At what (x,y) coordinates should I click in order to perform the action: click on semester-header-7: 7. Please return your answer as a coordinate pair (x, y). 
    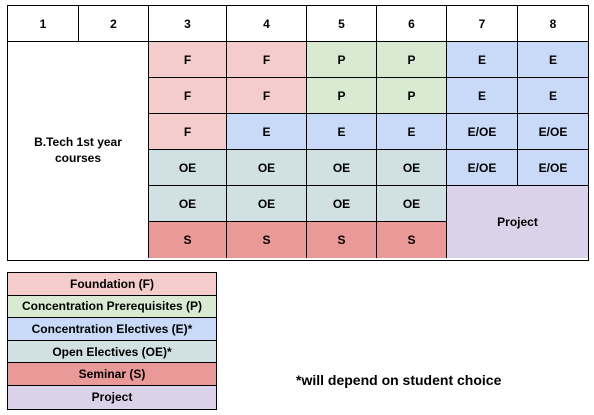
    Looking at the image, I should click on (482, 24).